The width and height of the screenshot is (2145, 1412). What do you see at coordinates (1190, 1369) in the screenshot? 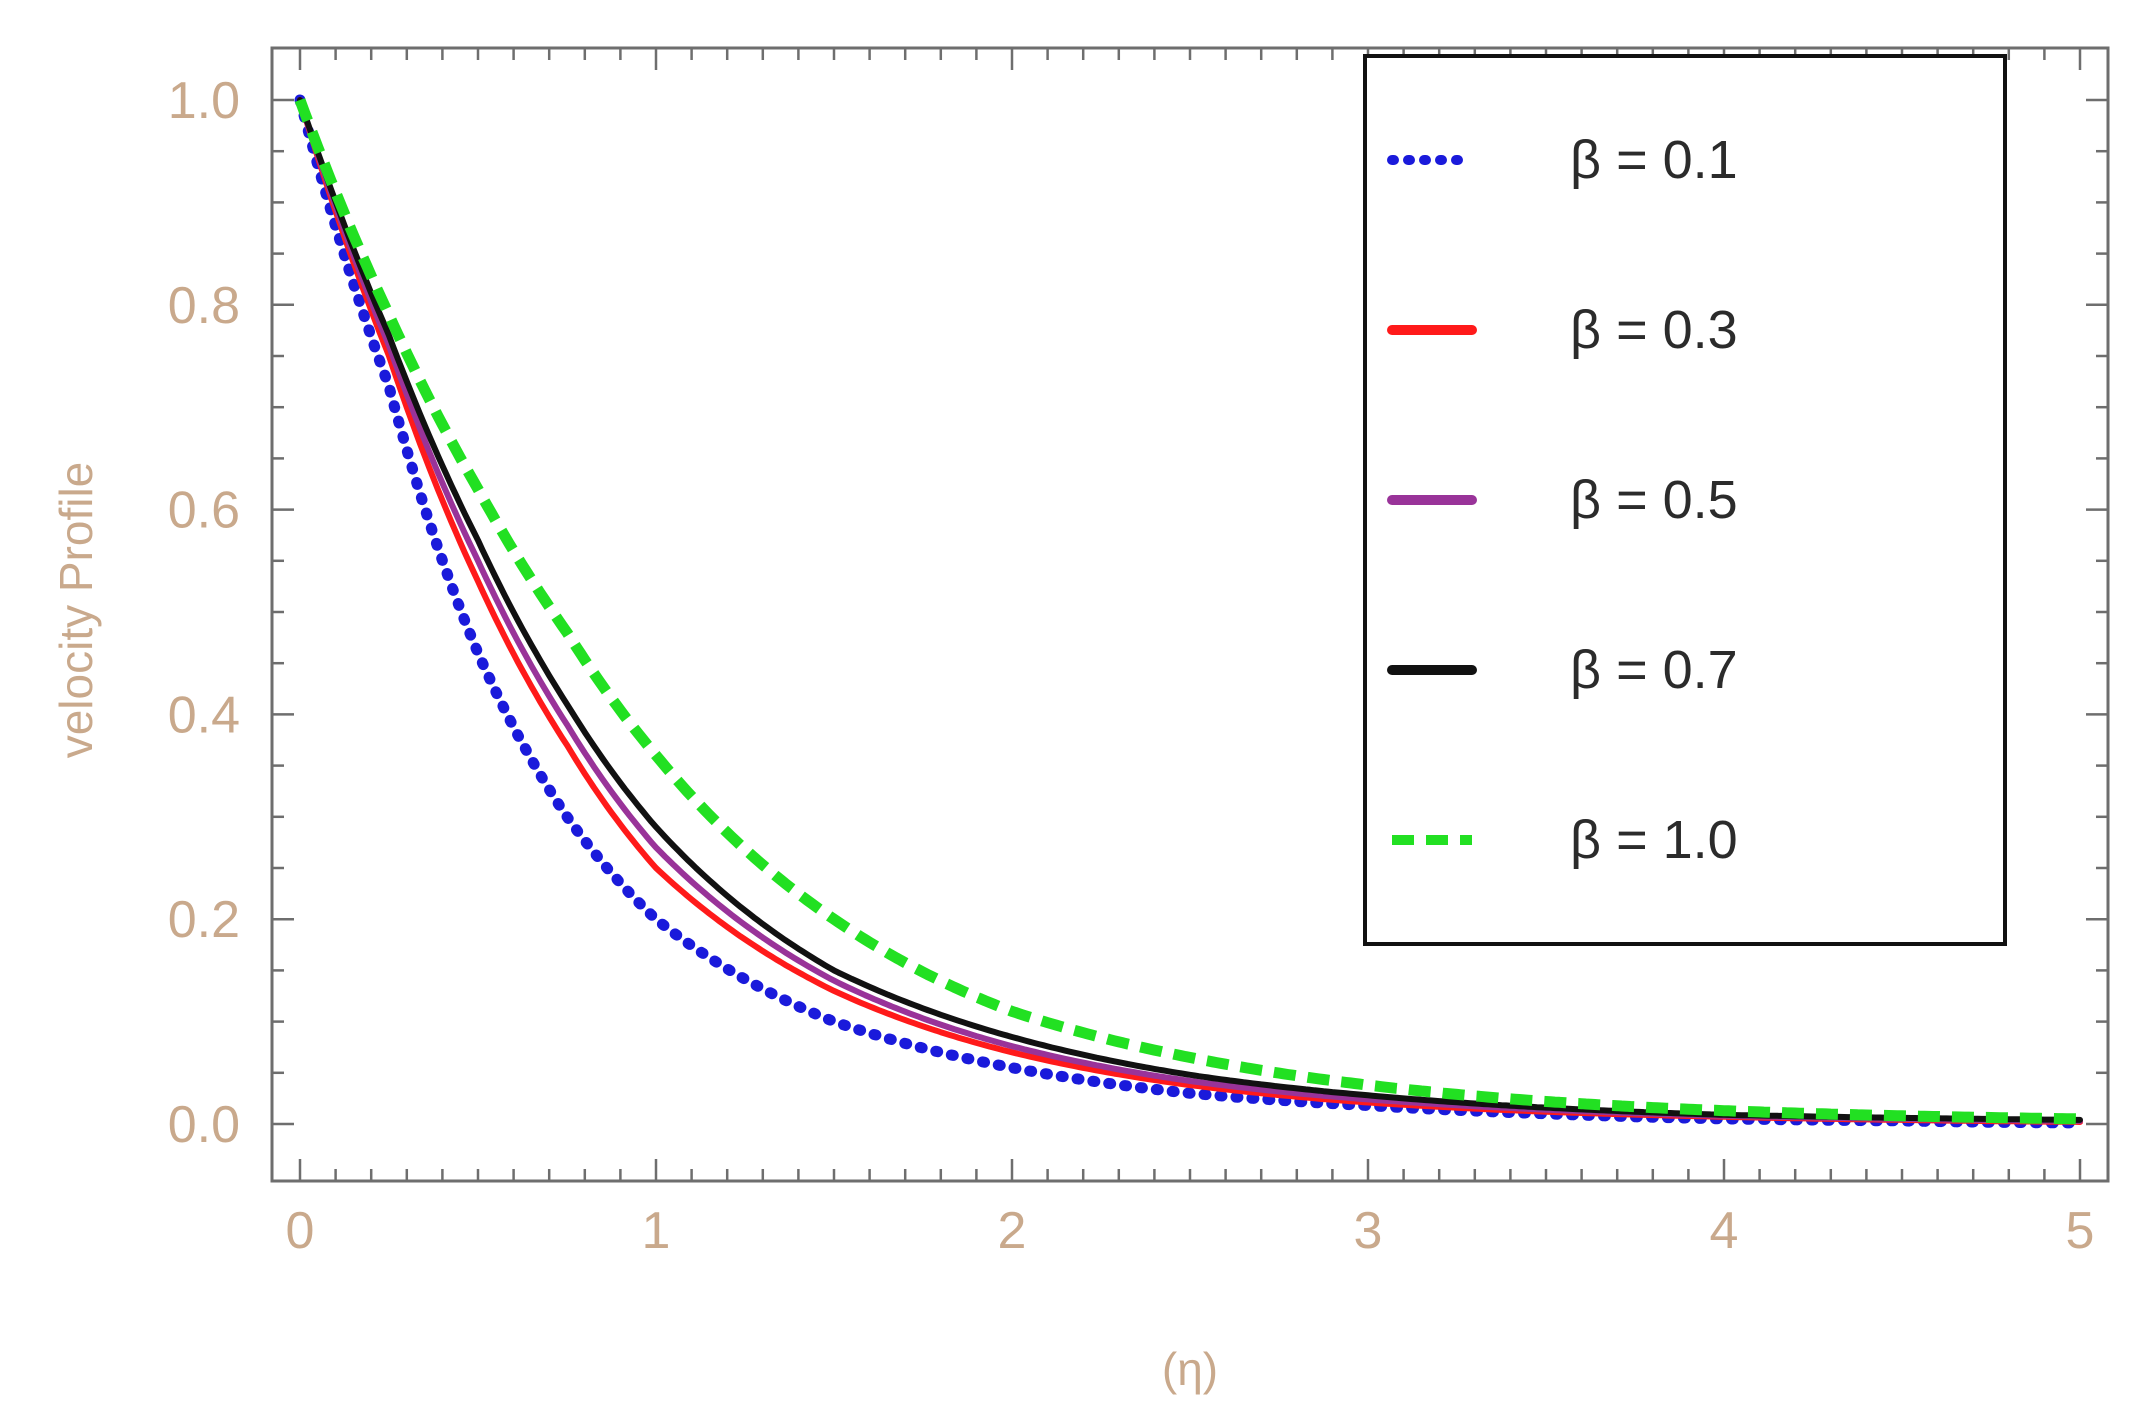
I see `x-axis-title: (η)` at bounding box center [1190, 1369].